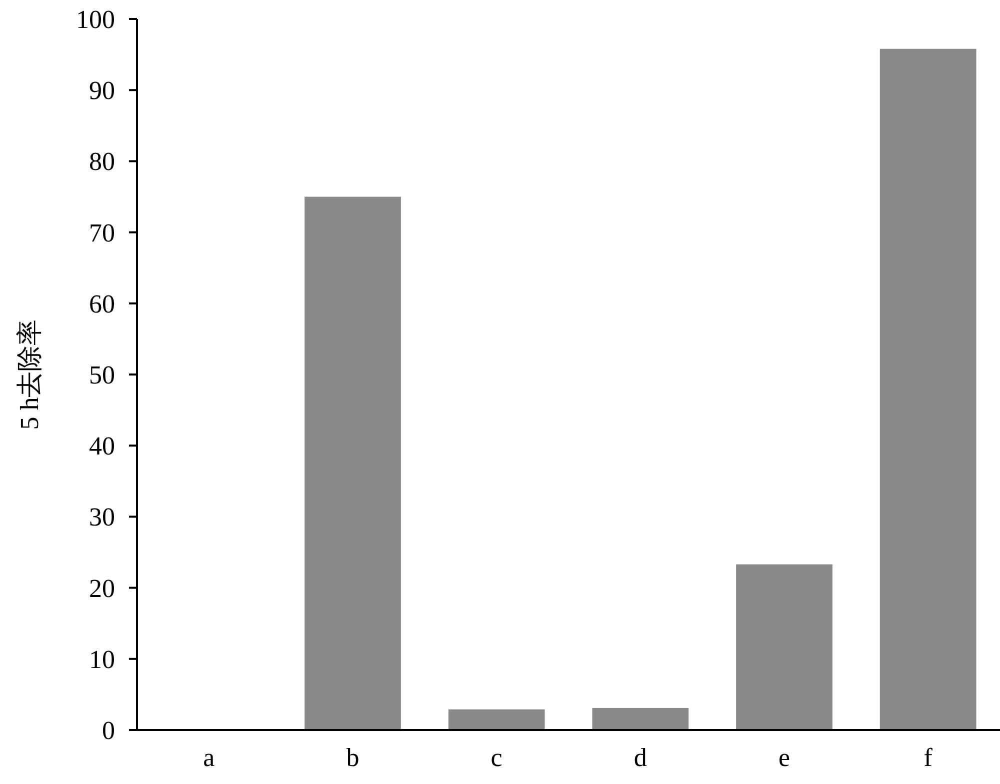  I want to click on y-tick-label: 30, so click(102, 517).